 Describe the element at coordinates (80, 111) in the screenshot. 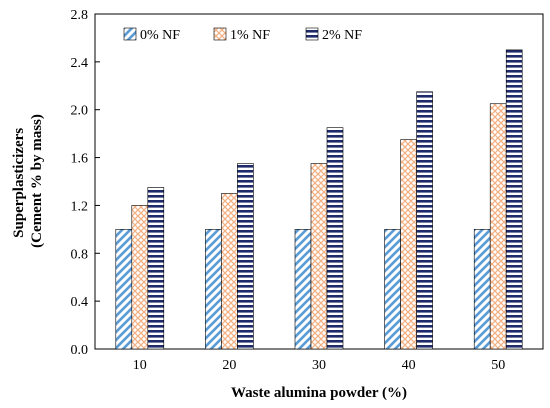

I see `y-tick-label: 2.0` at that location.